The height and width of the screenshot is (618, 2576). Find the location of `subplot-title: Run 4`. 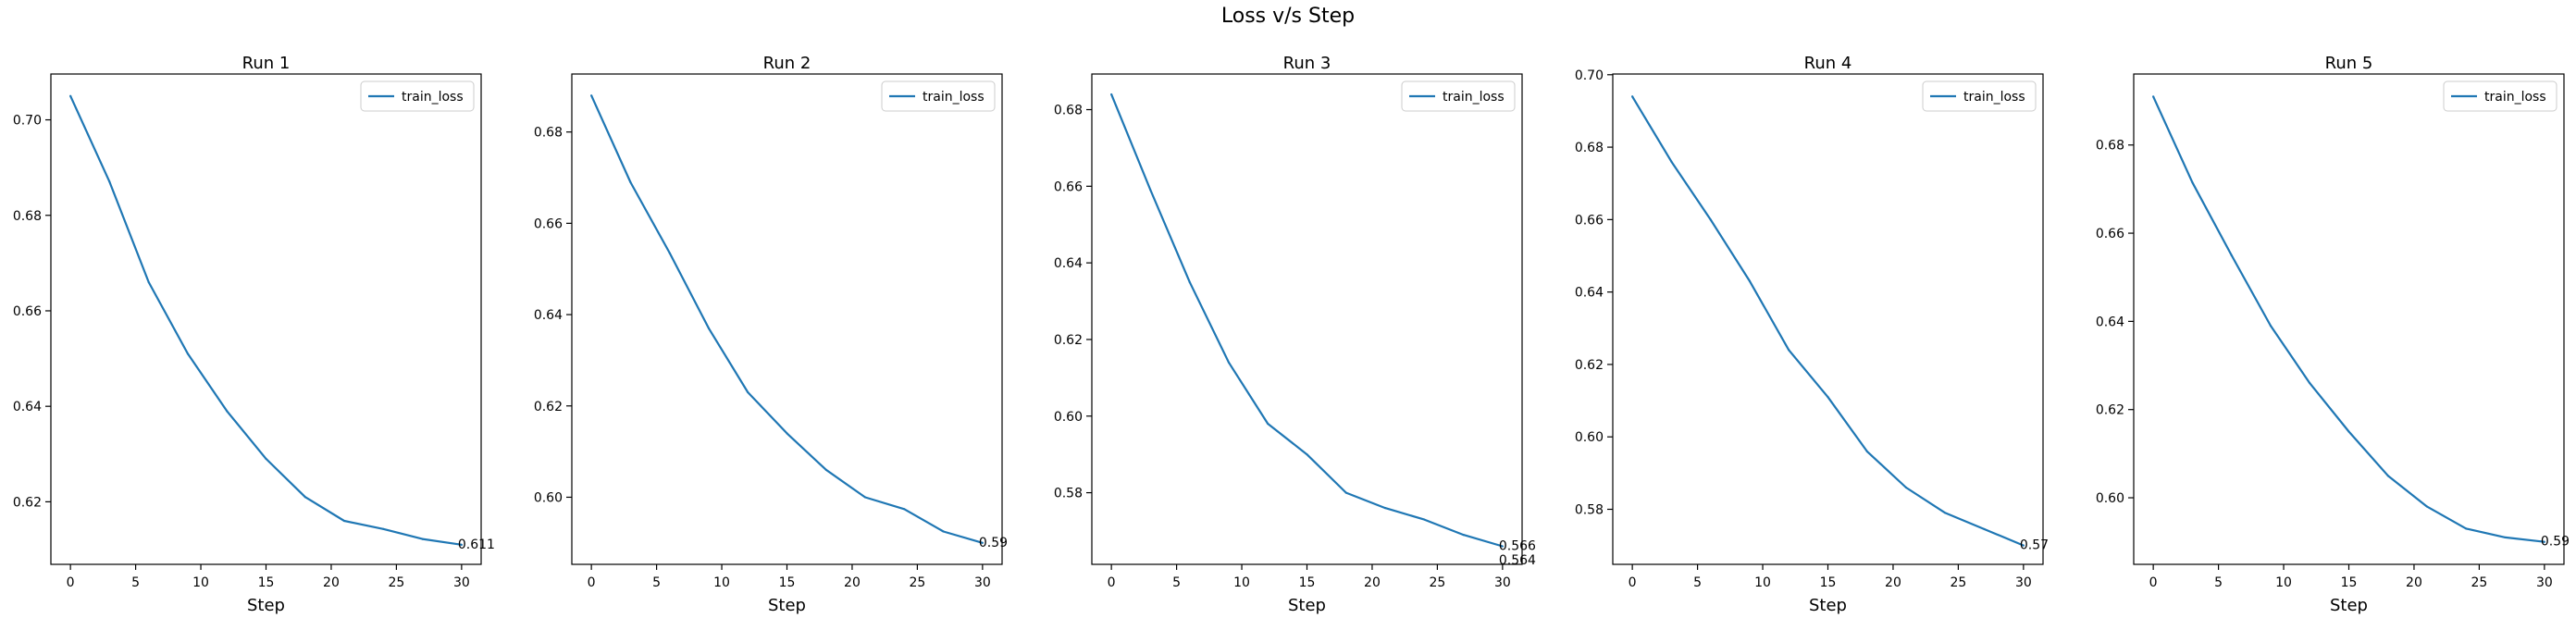

subplot-title: Run 4 is located at coordinates (1828, 64).